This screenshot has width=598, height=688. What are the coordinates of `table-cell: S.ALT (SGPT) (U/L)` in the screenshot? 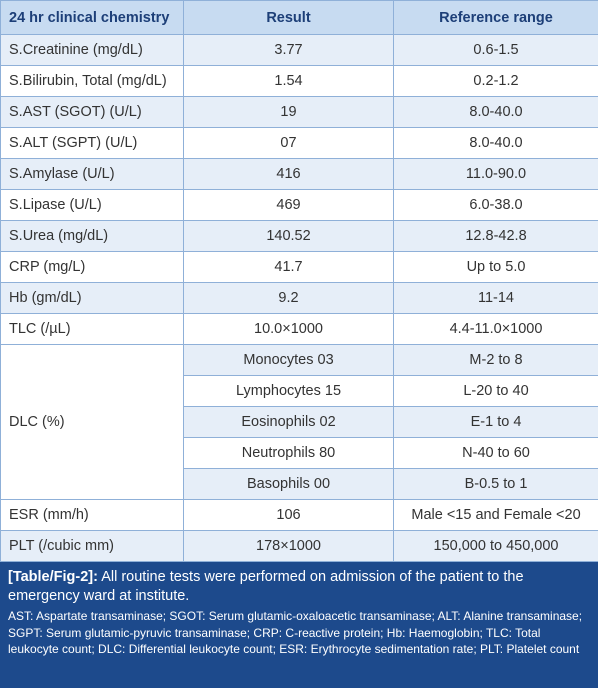 It's located at (92, 143).